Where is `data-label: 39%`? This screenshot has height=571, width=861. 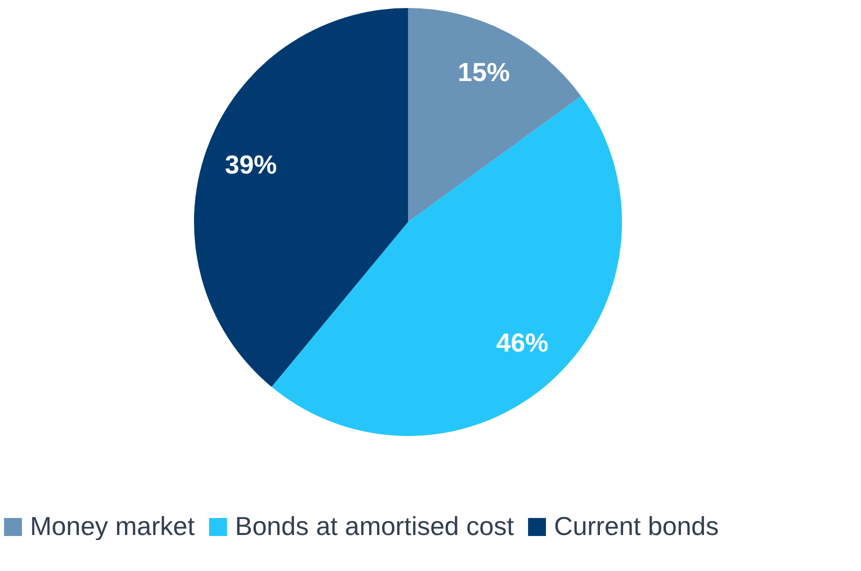 data-label: 39% is located at coordinates (250, 164).